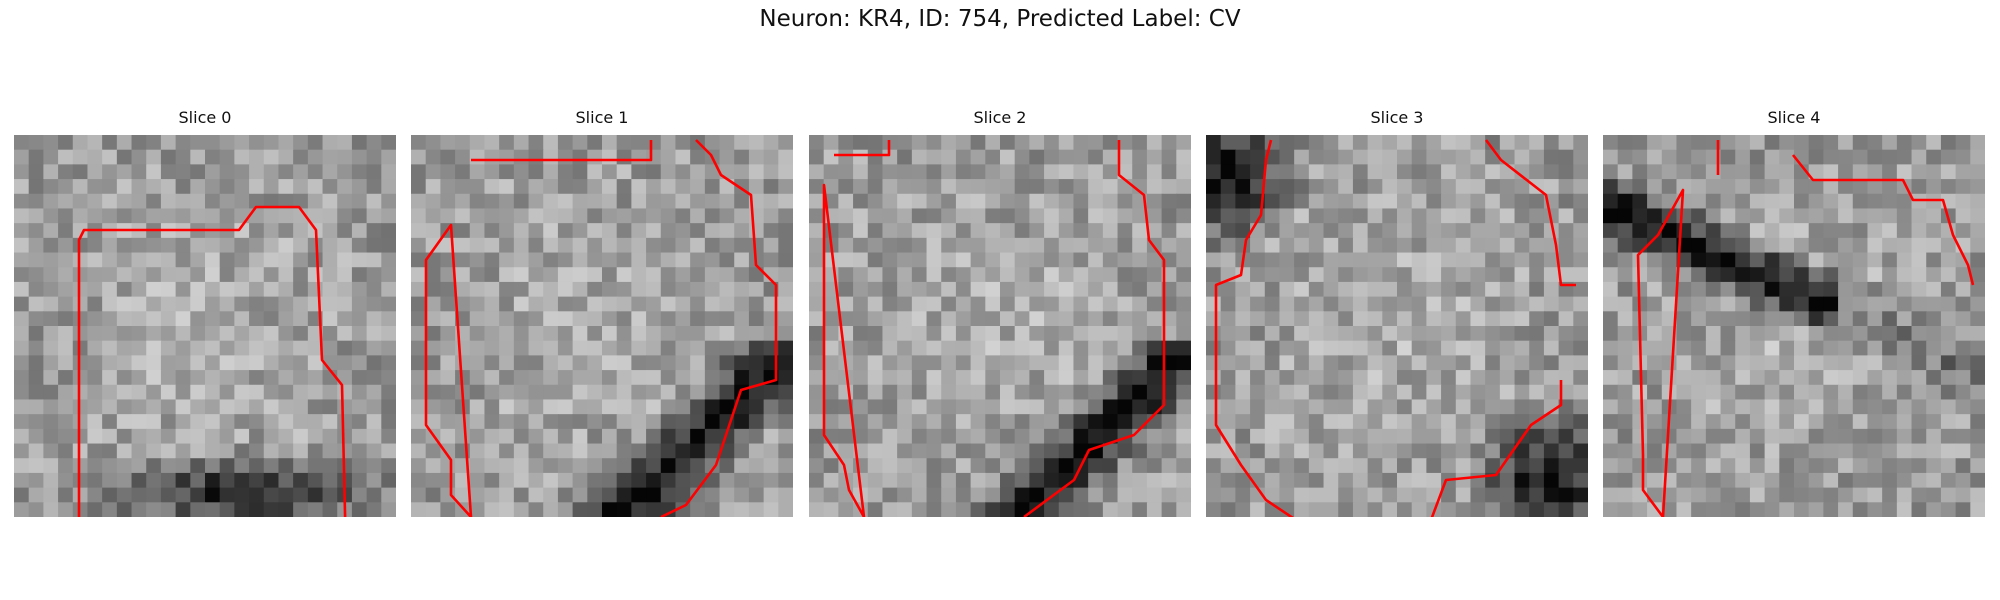  What do you see at coordinates (1397, 117) in the screenshot?
I see `slice-title: Slice 3` at bounding box center [1397, 117].